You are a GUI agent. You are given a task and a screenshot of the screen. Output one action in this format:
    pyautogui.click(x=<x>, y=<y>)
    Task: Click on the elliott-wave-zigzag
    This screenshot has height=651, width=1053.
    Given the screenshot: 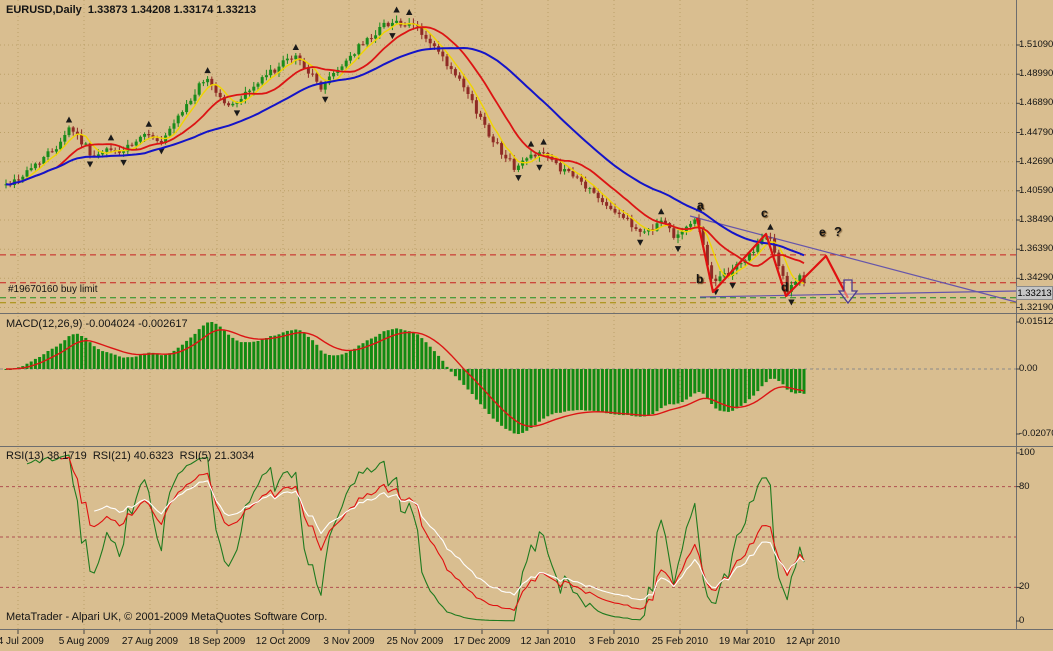 What is the action you would take?
    pyautogui.click(x=772, y=258)
    